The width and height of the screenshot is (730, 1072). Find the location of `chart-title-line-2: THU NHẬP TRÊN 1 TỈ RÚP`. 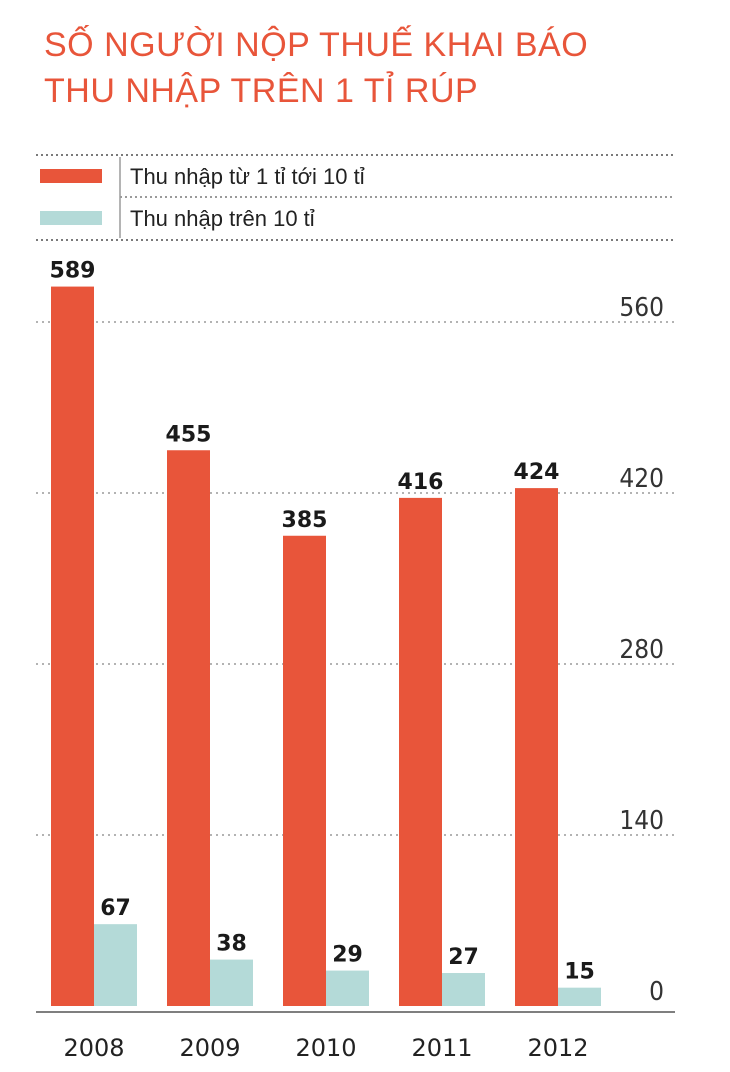

chart-title-line-2: THU NHẬP TRÊN 1 TỈ RÚP is located at coordinates (261, 91).